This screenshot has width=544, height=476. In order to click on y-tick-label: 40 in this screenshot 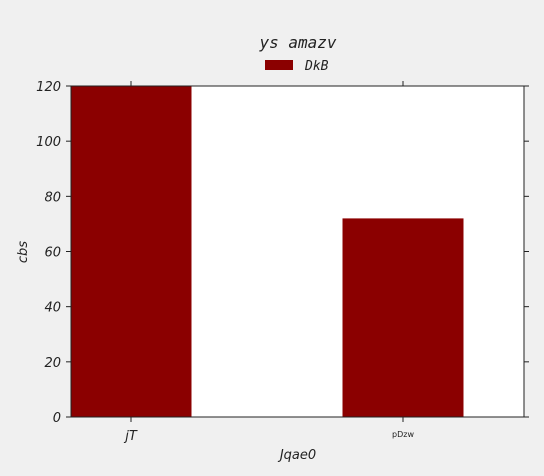, I will do `click(52, 308)`.